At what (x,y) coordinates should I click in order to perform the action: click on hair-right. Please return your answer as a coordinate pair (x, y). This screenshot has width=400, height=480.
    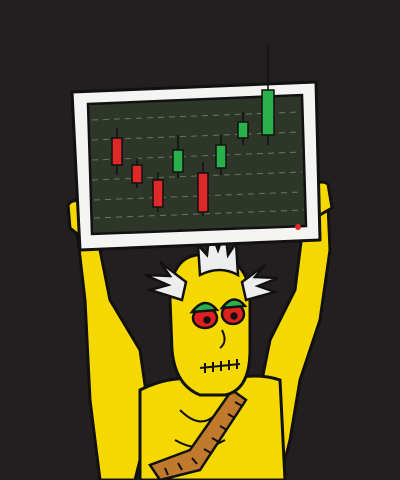
    Looking at the image, I should click on (260, 282).